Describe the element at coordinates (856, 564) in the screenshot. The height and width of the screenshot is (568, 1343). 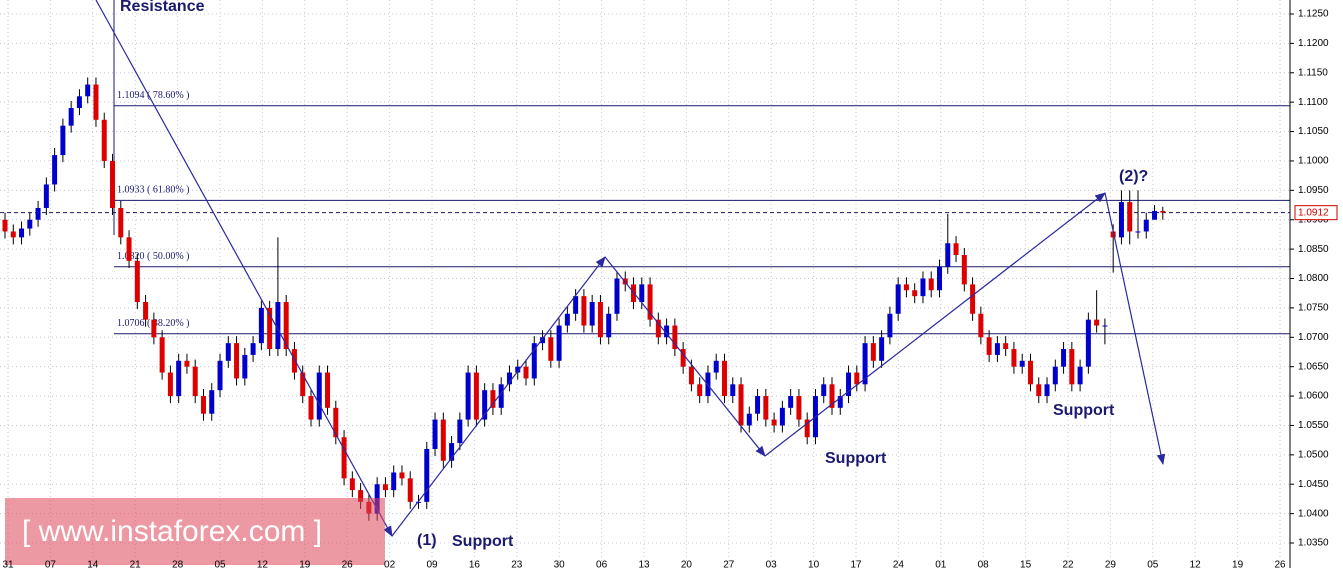
I see `x-tick-label: 17` at that location.